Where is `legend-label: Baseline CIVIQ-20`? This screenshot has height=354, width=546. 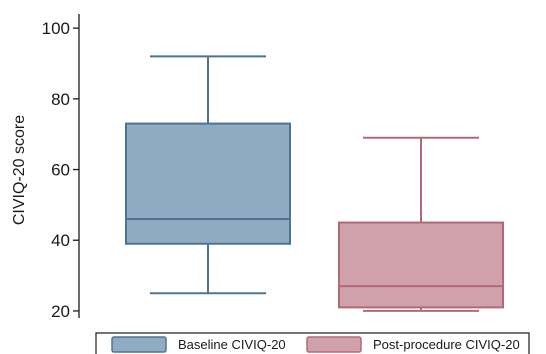 legend-label: Baseline CIVIQ-20 is located at coordinates (232, 344).